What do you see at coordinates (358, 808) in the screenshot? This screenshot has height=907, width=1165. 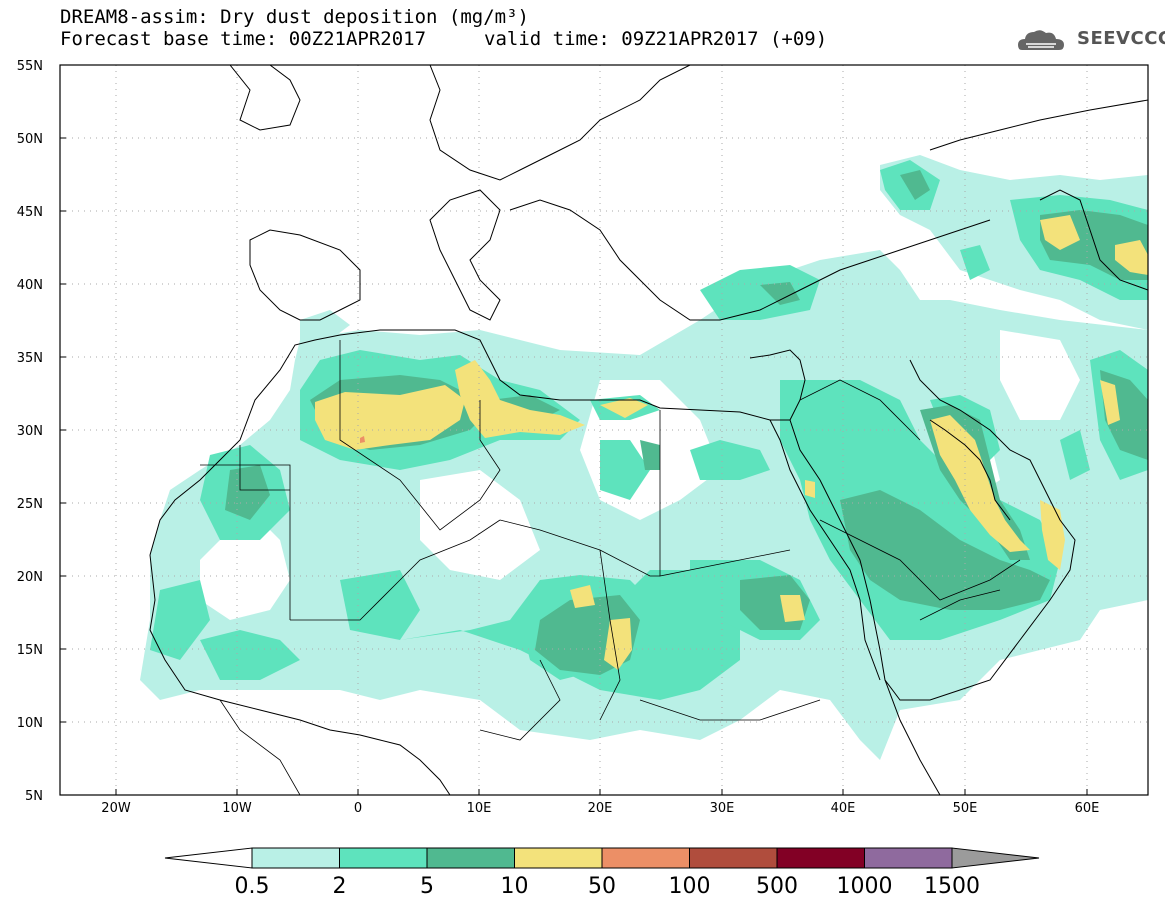 I see `lon-label: 0` at bounding box center [358, 808].